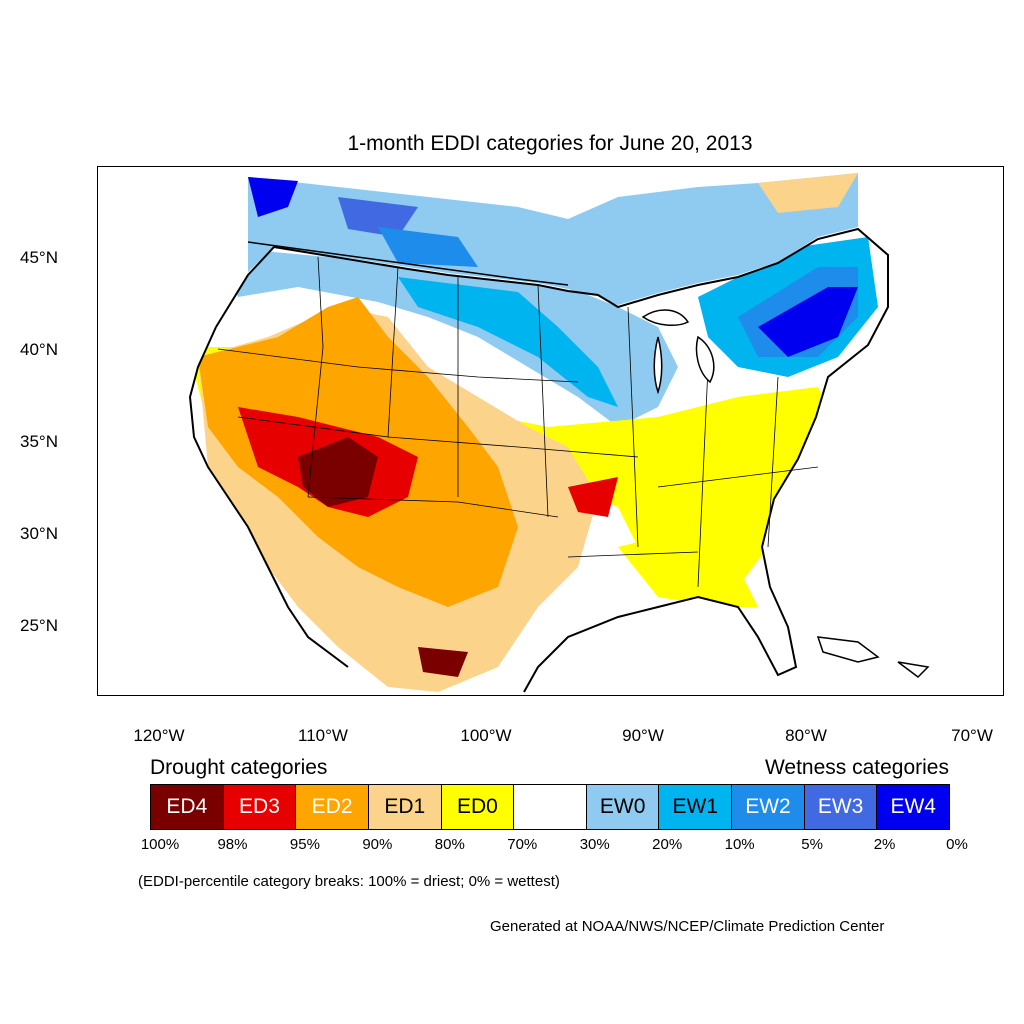 This screenshot has height=1024, width=1024. I want to click on percentile-label: 5%, so click(812, 844).